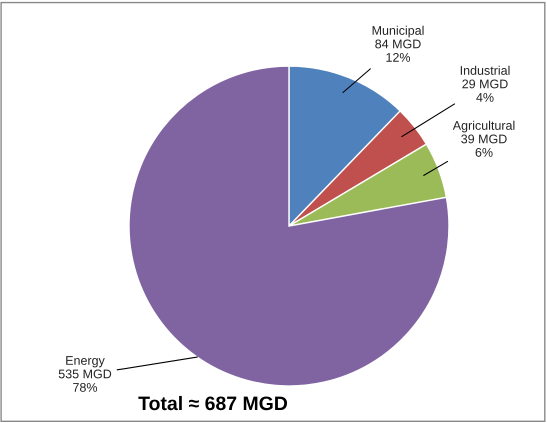 The image size is (547, 423). I want to click on data-label: 535 MGD 78%, so click(85, 381).